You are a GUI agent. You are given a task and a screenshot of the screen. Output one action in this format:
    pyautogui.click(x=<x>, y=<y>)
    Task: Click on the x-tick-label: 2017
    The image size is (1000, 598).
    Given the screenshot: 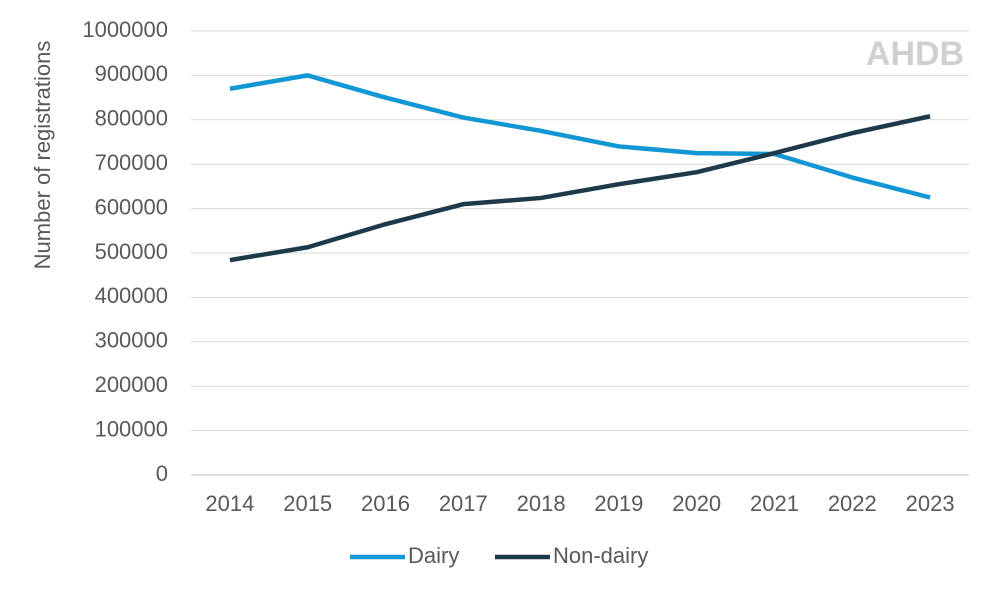 What is the action you would take?
    pyautogui.click(x=463, y=503)
    